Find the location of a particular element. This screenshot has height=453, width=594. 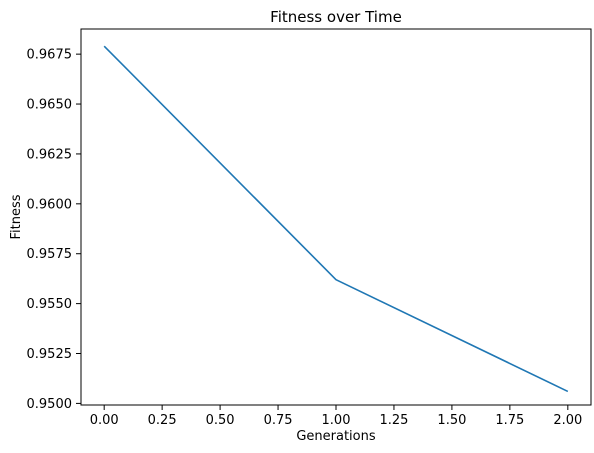

y-tick-label: 0.9675 is located at coordinates (50, 55).